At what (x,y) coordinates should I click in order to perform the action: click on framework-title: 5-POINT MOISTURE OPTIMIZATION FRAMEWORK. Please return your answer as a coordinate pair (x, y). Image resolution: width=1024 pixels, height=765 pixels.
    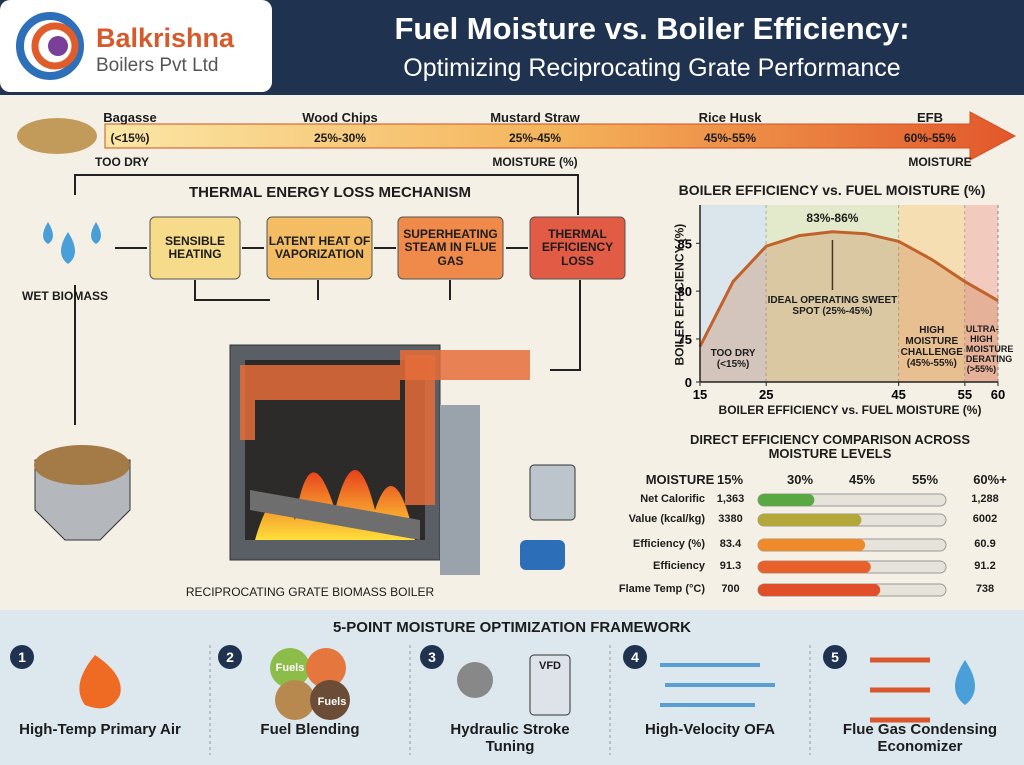
    Looking at the image, I should click on (512, 627).